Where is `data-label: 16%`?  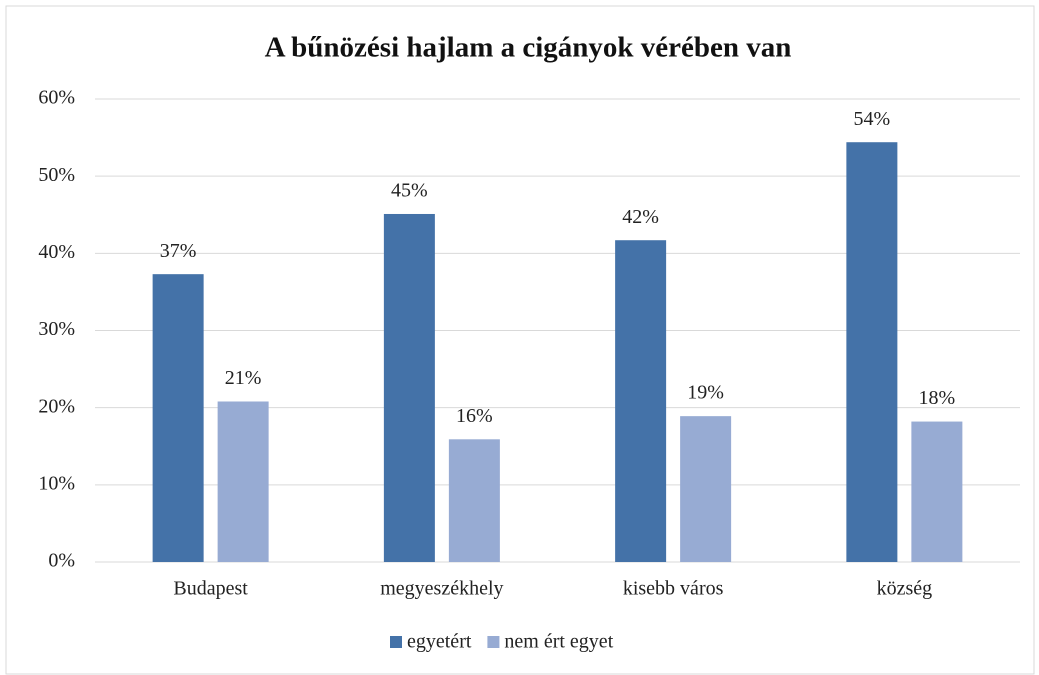
data-label: 16% is located at coordinates (474, 416).